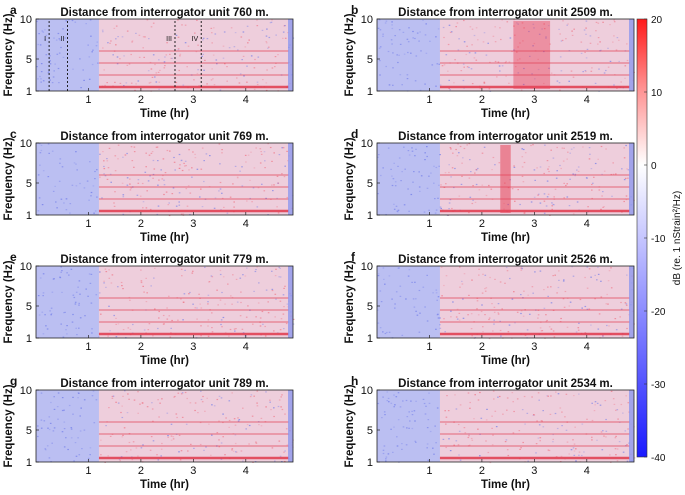  What do you see at coordinates (505, 137) in the screenshot?
I see `panel-title: Distance from interrogator unit 2519 m.` at bounding box center [505, 137].